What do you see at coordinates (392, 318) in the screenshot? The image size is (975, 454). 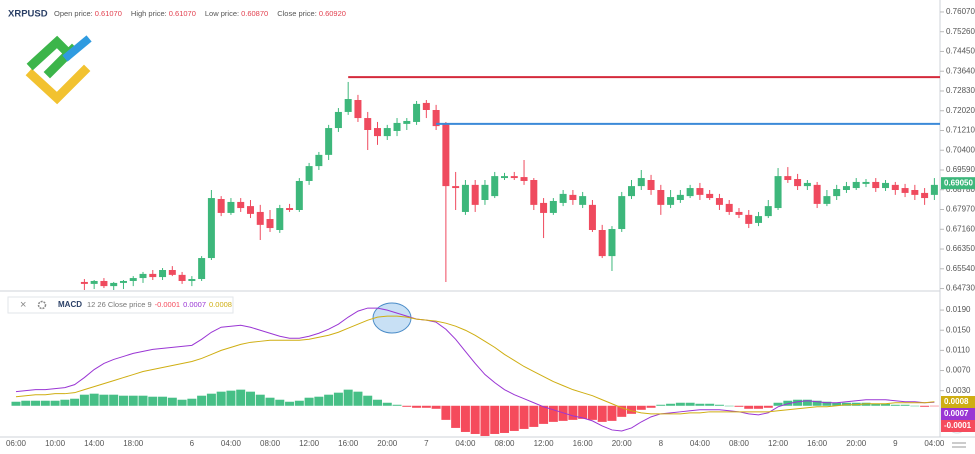 I see `crossover-highlight` at bounding box center [392, 318].